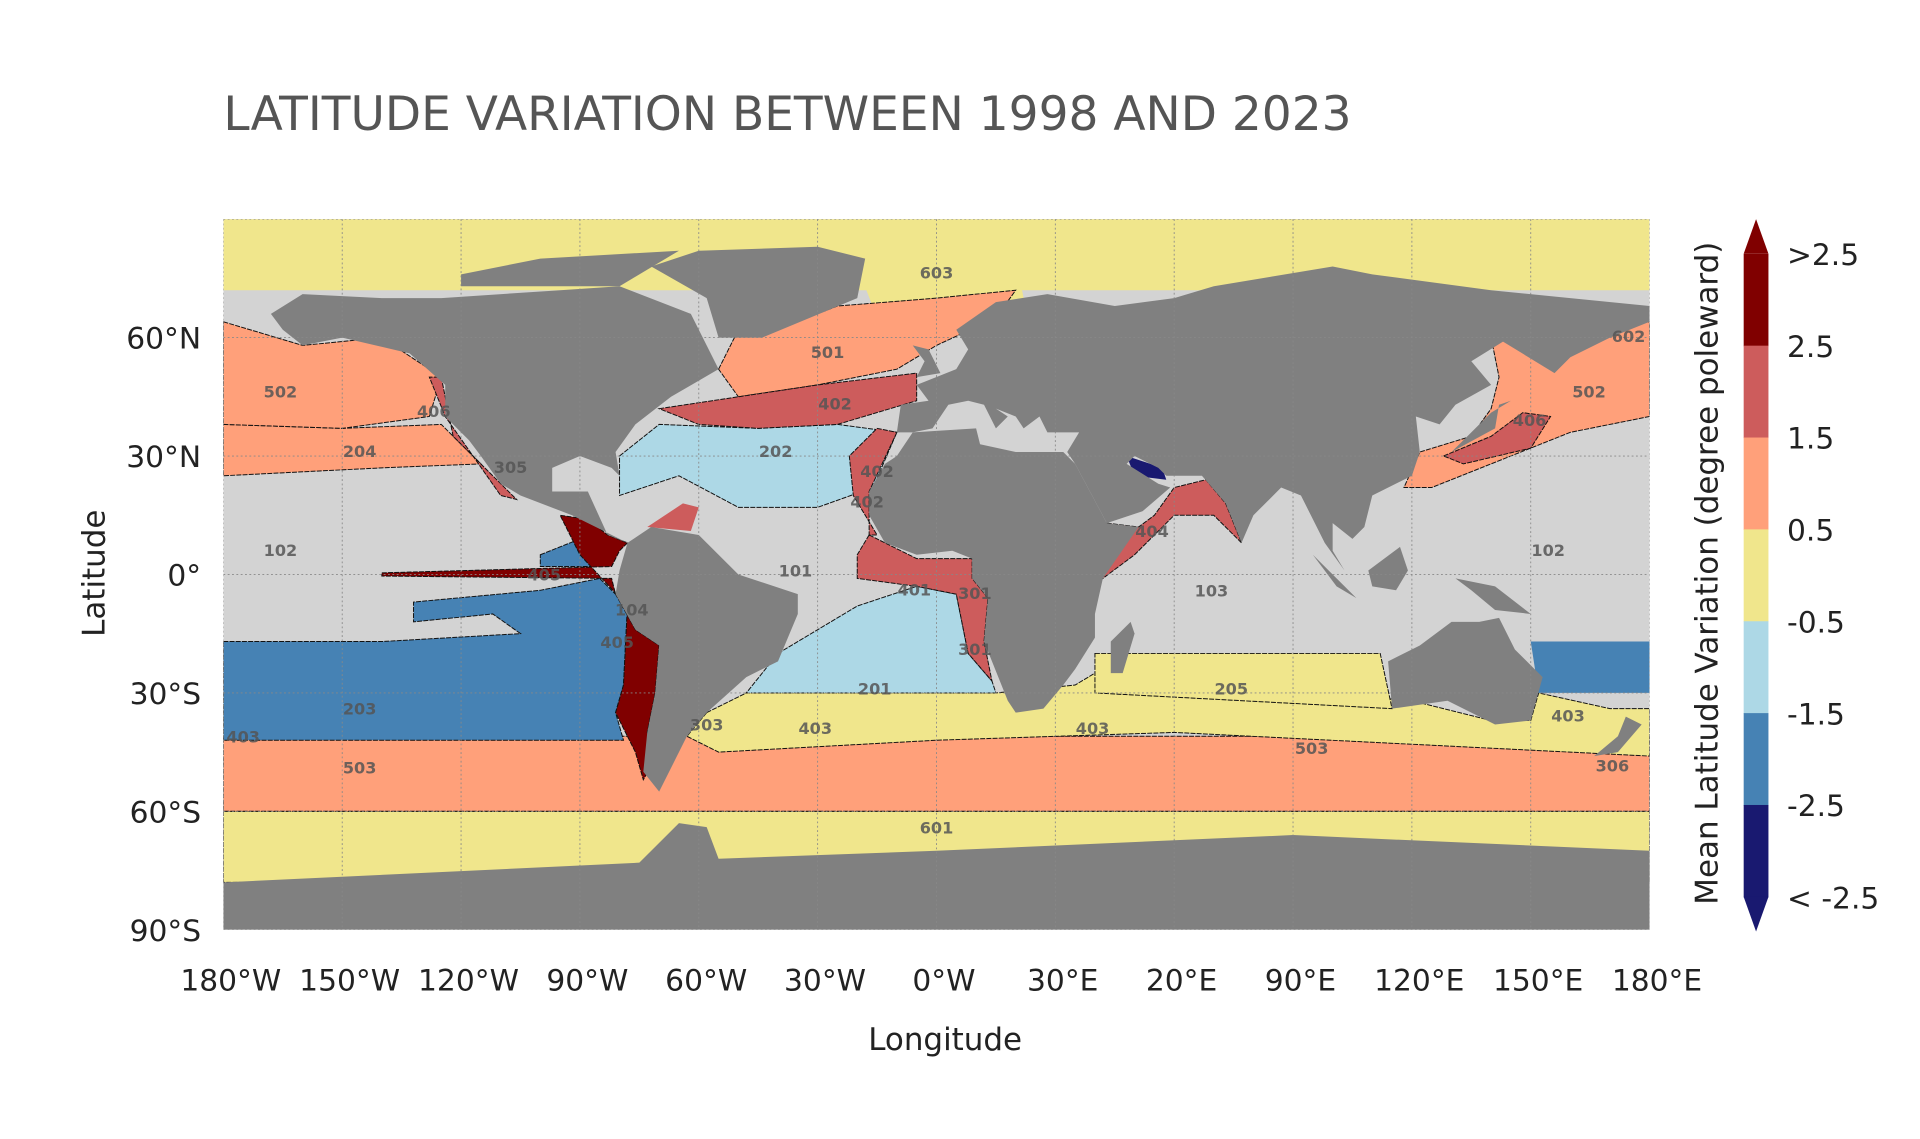  Describe the element at coordinates (875, 688) in the screenshot. I see `region-label: 201` at that location.